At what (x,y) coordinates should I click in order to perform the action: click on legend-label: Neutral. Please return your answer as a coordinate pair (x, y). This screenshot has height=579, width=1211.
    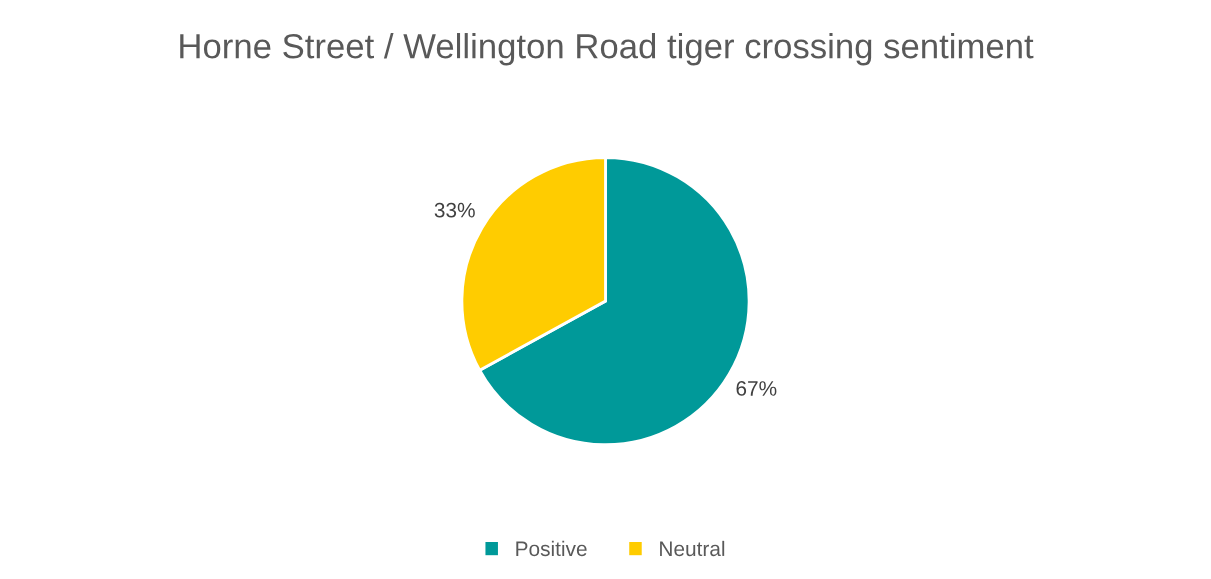
    Looking at the image, I should click on (692, 548).